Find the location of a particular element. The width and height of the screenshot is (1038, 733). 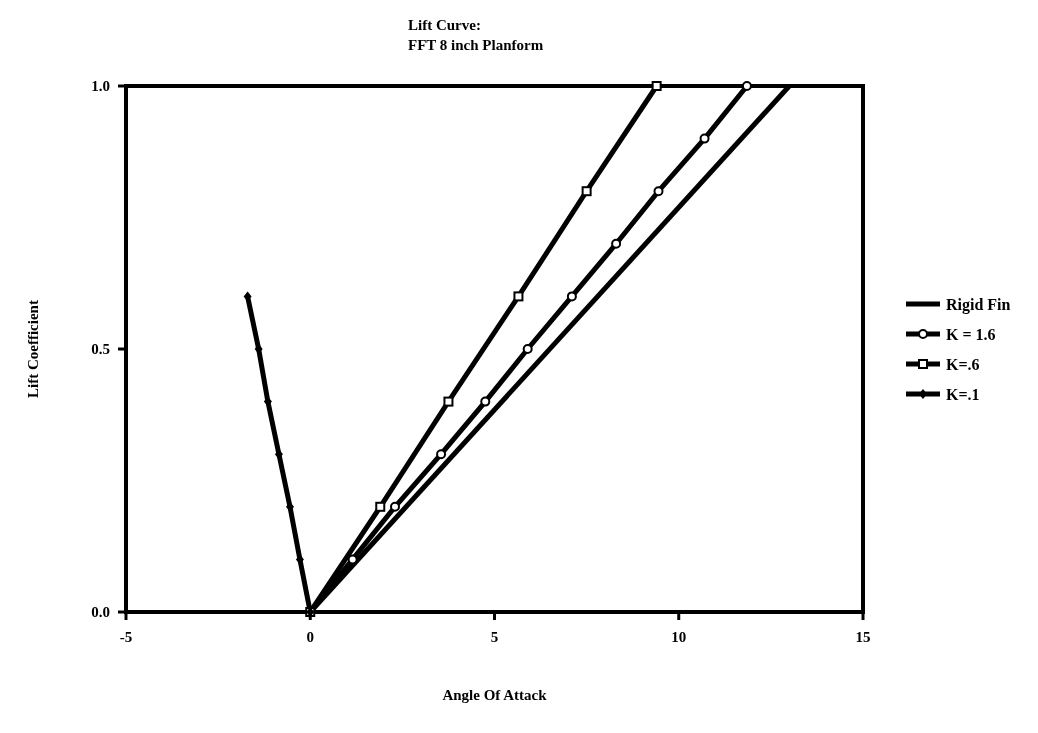

x-axis-title: Angle Of Attack is located at coordinates (495, 695).